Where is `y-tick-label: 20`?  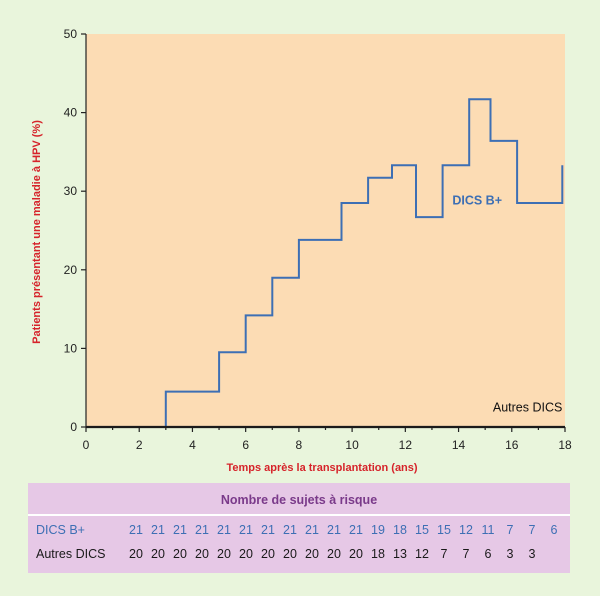
y-tick-label: 20 is located at coordinates (71, 270).